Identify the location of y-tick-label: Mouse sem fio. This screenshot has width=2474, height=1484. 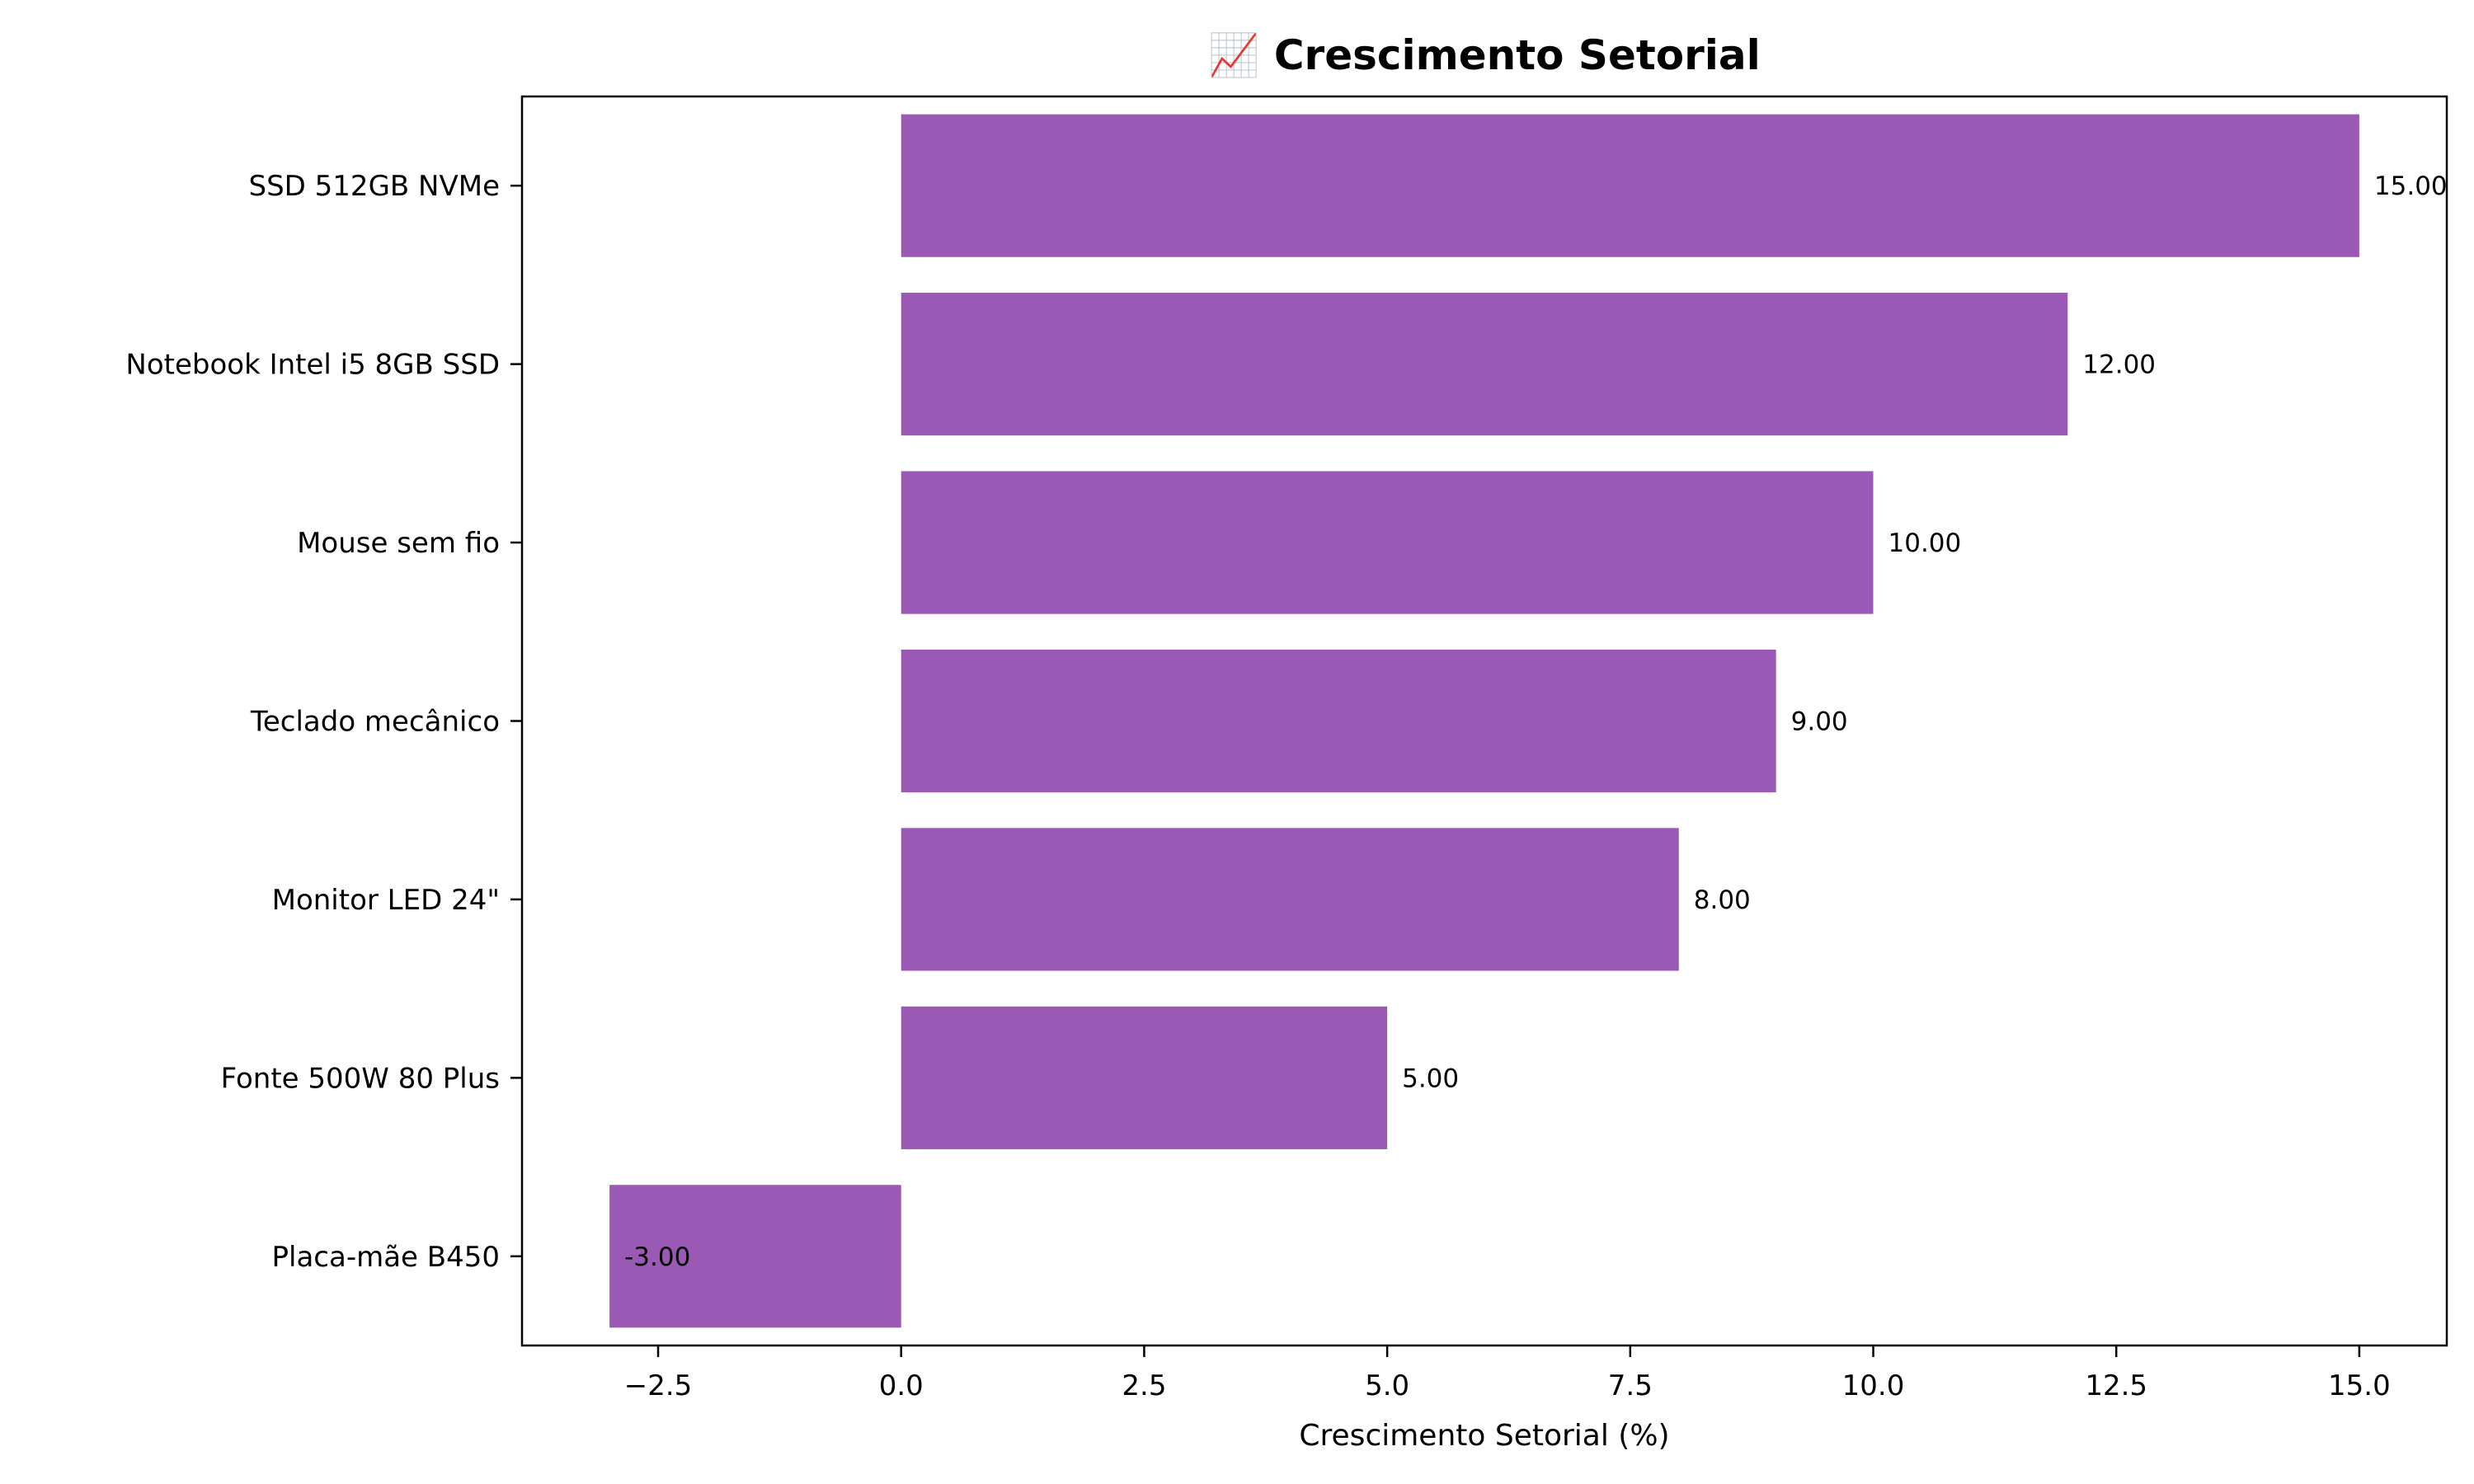
(398, 543).